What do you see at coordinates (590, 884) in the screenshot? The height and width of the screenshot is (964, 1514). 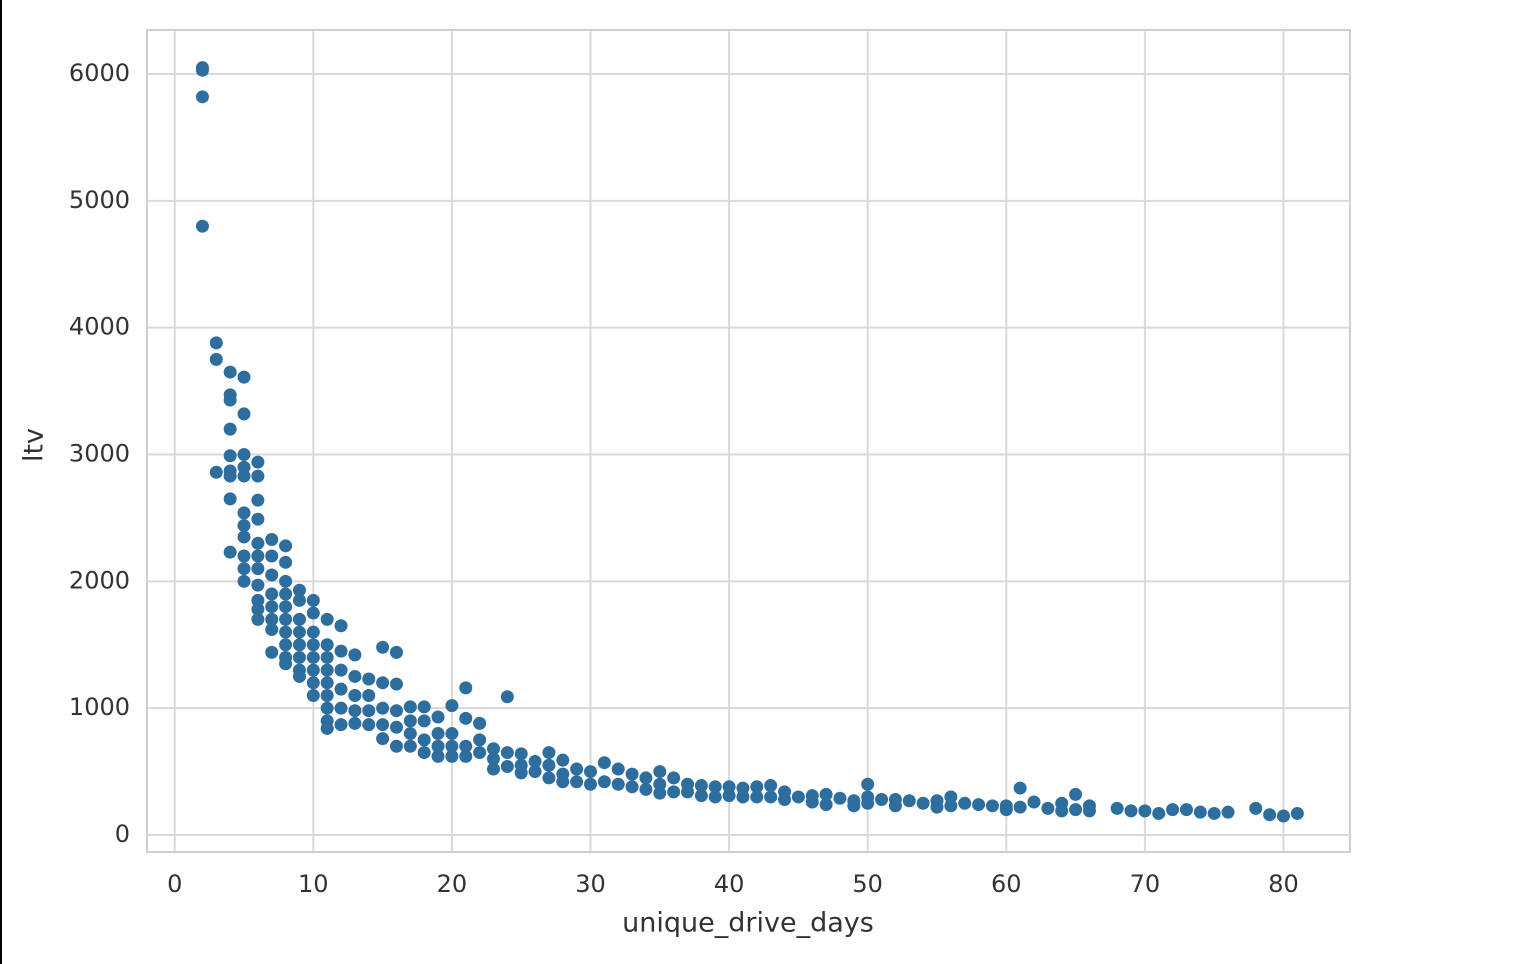 I see `x-tick-label: 30` at bounding box center [590, 884].